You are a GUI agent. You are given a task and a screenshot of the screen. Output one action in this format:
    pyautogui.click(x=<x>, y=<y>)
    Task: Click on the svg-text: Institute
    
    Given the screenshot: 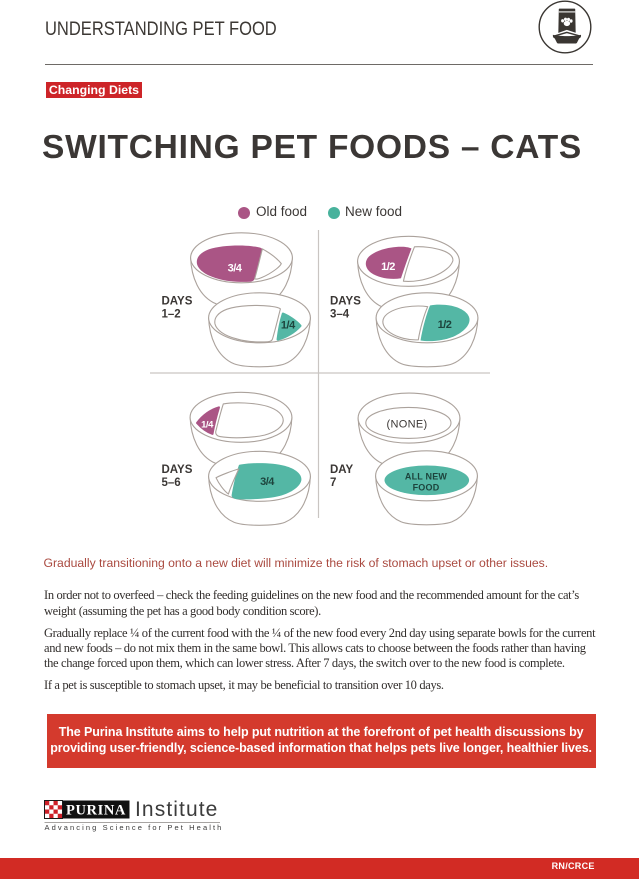 What is the action you would take?
    pyautogui.click(x=176, y=810)
    